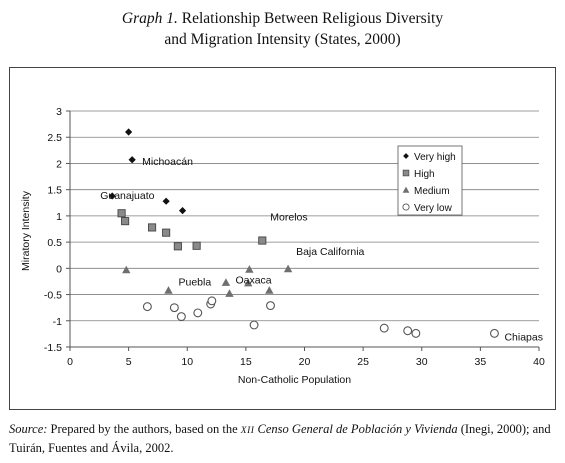 The height and width of the screenshot is (463, 565). Describe the element at coordinates (406, 173) in the screenshot. I see `legend-marker-square` at that location.